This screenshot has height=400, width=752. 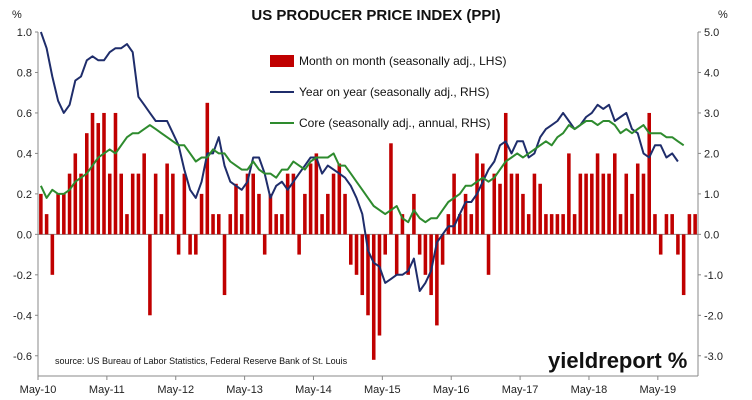 I want to click on right-tick-label: -1.0, so click(x=713, y=276).